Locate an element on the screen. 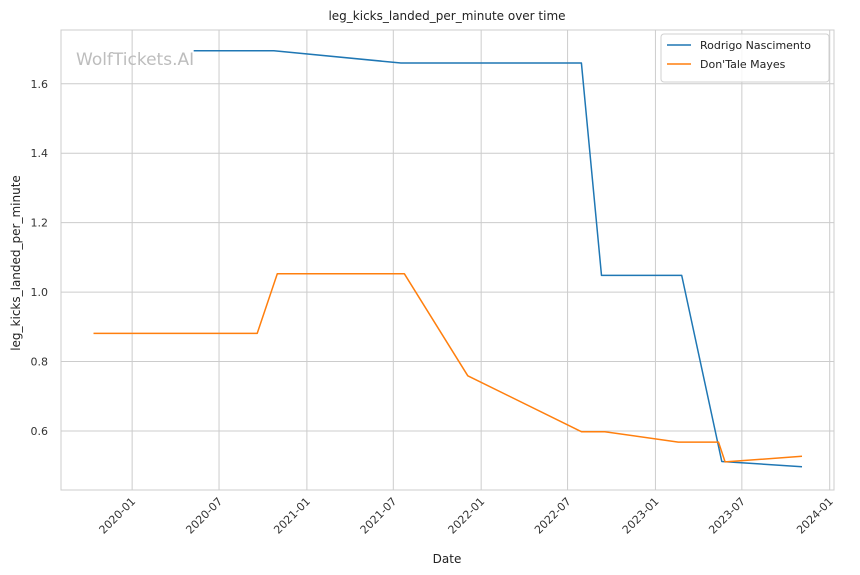  x-tick-label: 2023-07 is located at coordinates (727, 516).